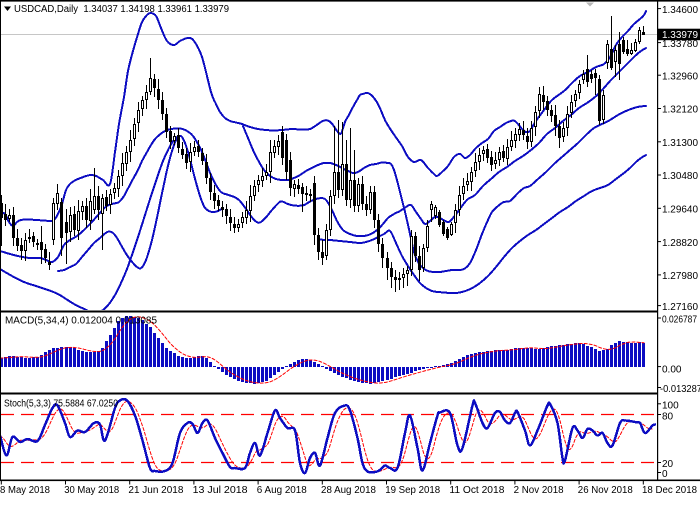 The image size is (700, 505). I want to click on svg-text: 100, so click(670, 406).